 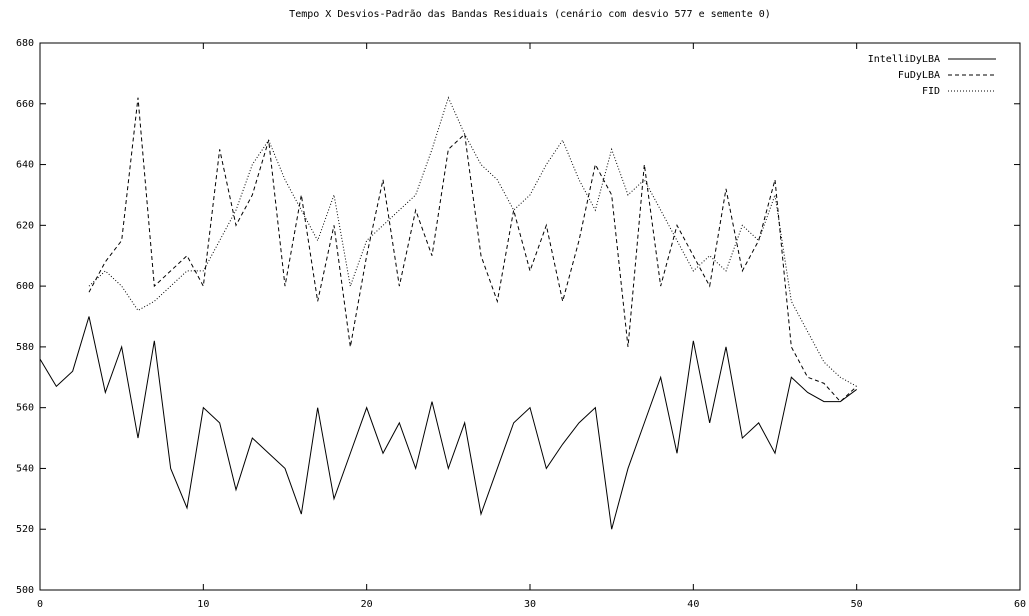 What do you see at coordinates (25, 347) in the screenshot?
I see `y-tick-label: 580` at bounding box center [25, 347].